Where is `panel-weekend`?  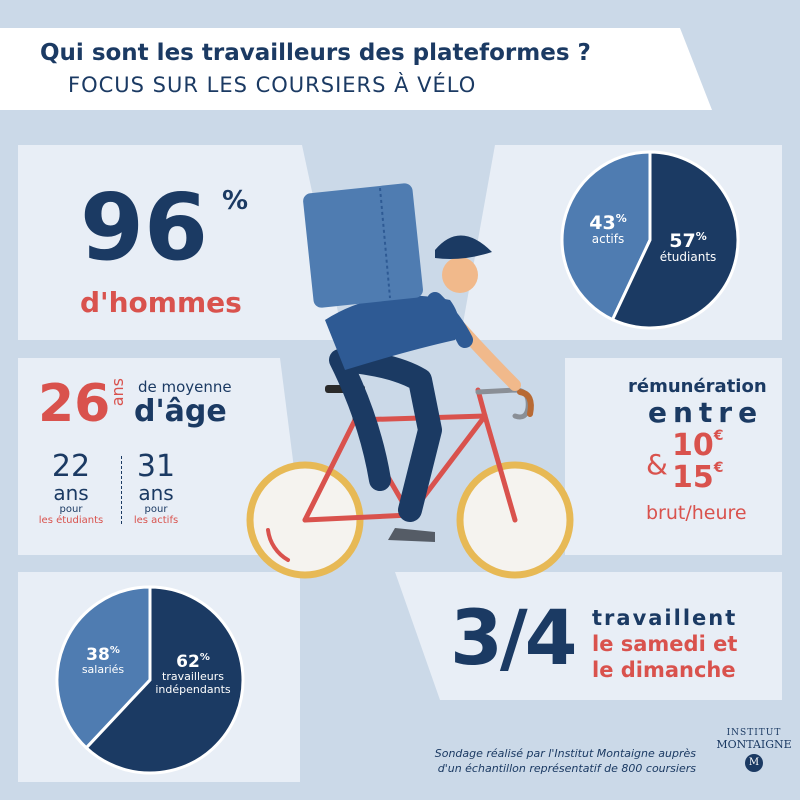
panel-weekend is located at coordinates (588, 636).